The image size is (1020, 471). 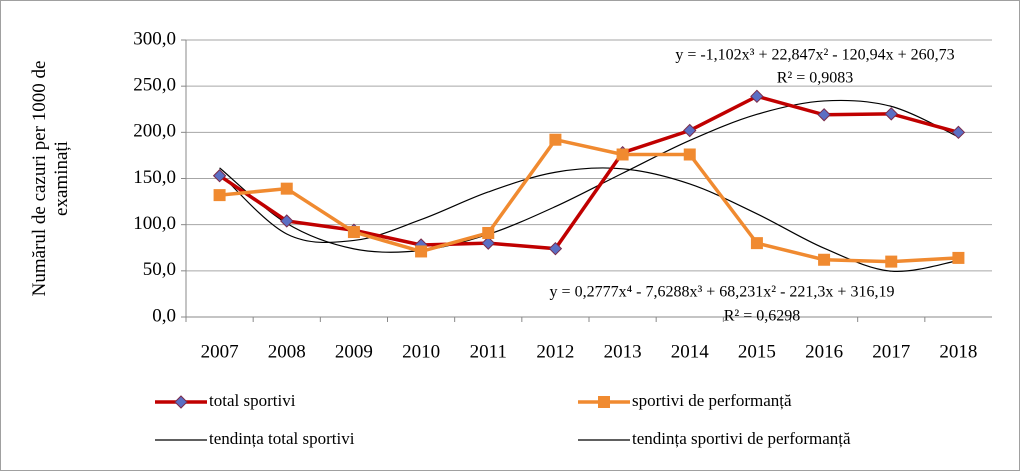 What do you see at coordinates (690, 351) in the screenshot?
I see `x-tick-label: 2014` at bounding box center [690, 351].